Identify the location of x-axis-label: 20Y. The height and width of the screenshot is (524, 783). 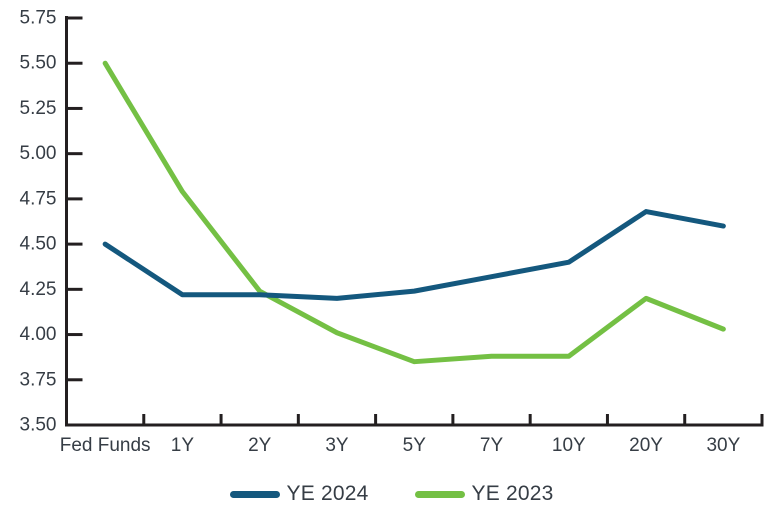
(646, 445).